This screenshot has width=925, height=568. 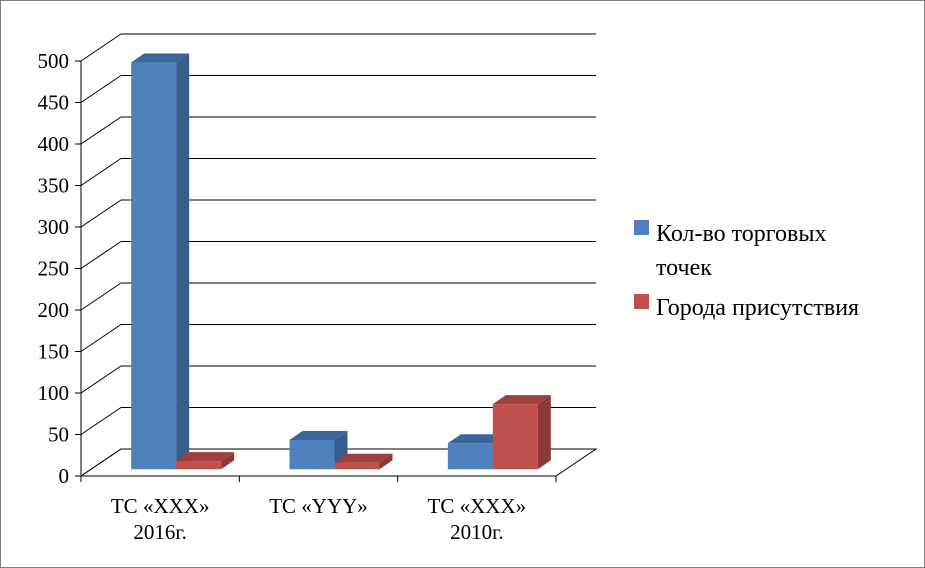 I want to click on category-label-2-1: 2010г., so click(x=477, y=532).